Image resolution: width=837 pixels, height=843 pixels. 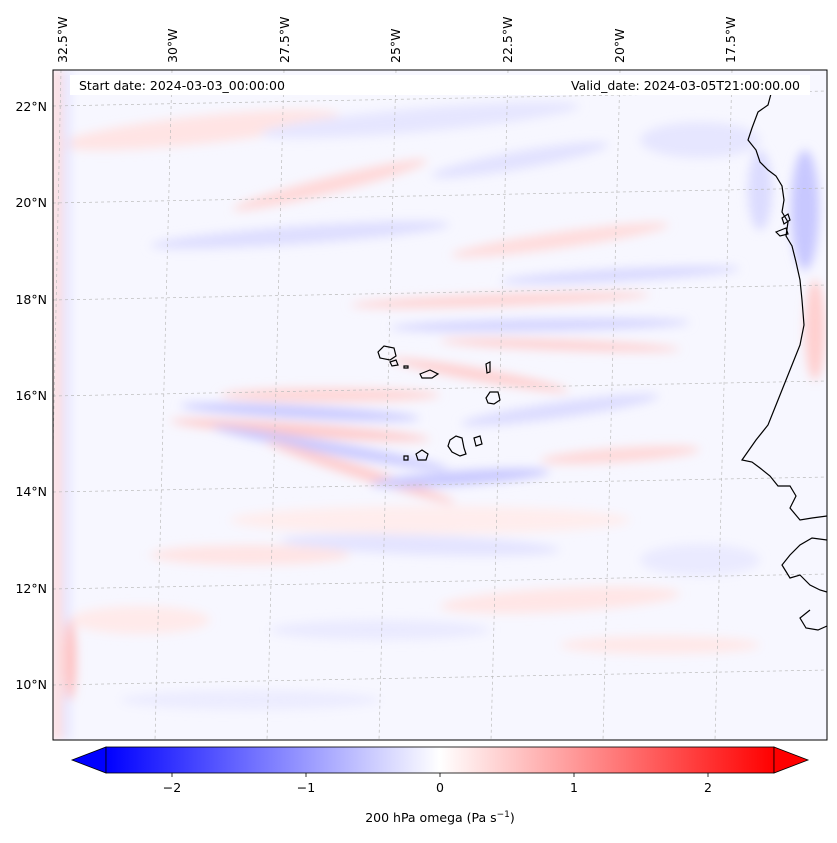 What do you see at coordinates (685, 85) in the screenshot?
I see `valid-date-label: Valid_date: 2024-03-05T21:00:00.00` at bounding box center [685, 85].